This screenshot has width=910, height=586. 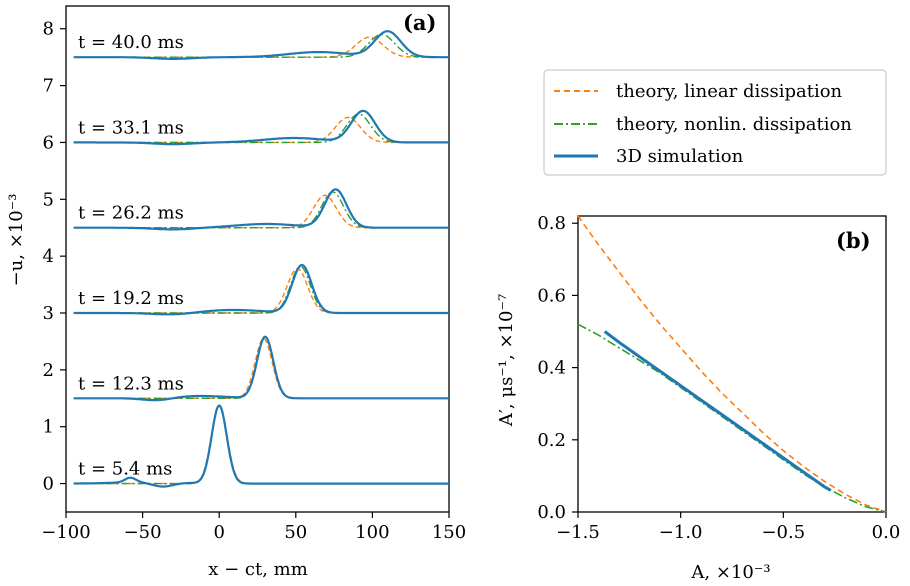 I want to click on a-xtick-label: 100, so click(x=372, y=532).